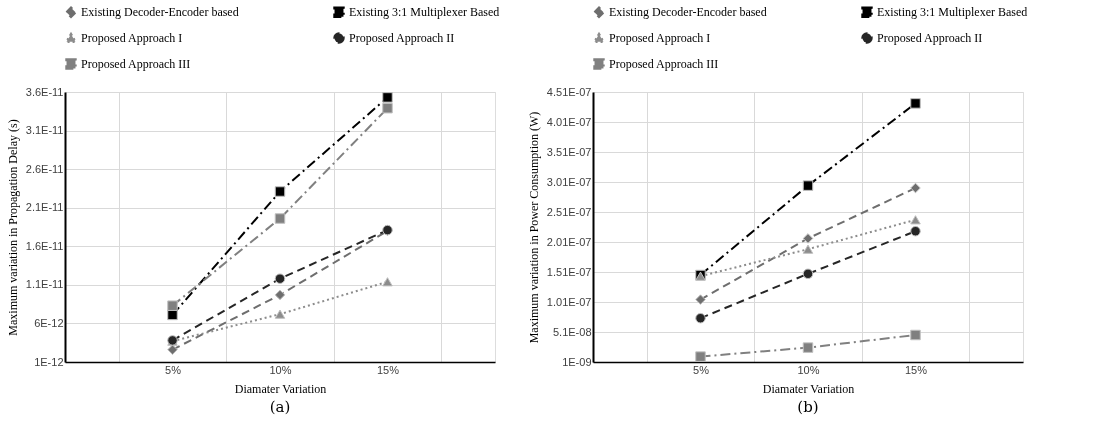 This screenshot has width=1119, height=432. Describe the element at coordinates (569, 241) in the screenshot. I see `y-tick-label: 2.01E-07` at that location.